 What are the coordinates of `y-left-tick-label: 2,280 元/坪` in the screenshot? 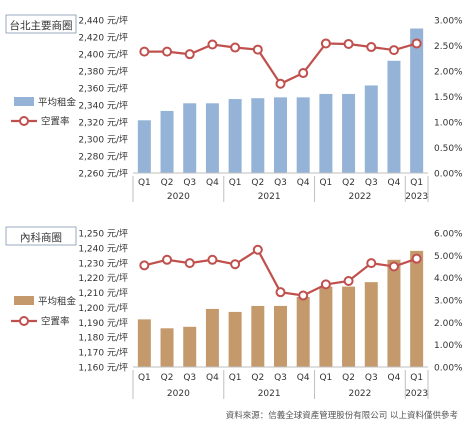 It's located at (103, 157).